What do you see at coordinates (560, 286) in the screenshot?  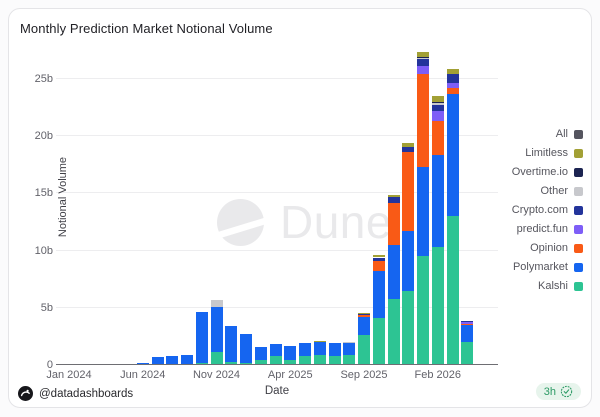 I see `legend-item-kalshi: Kalshi` at bounding box center [560, 286].